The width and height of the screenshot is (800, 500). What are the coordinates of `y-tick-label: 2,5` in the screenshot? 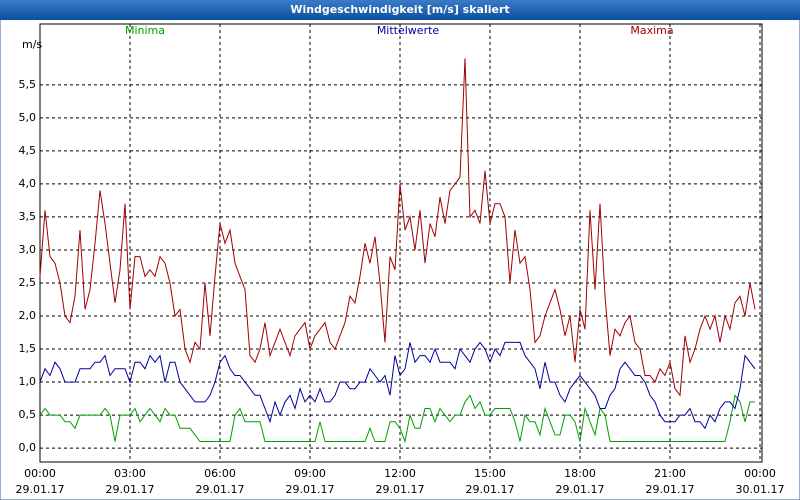 It's located at (28, 282).